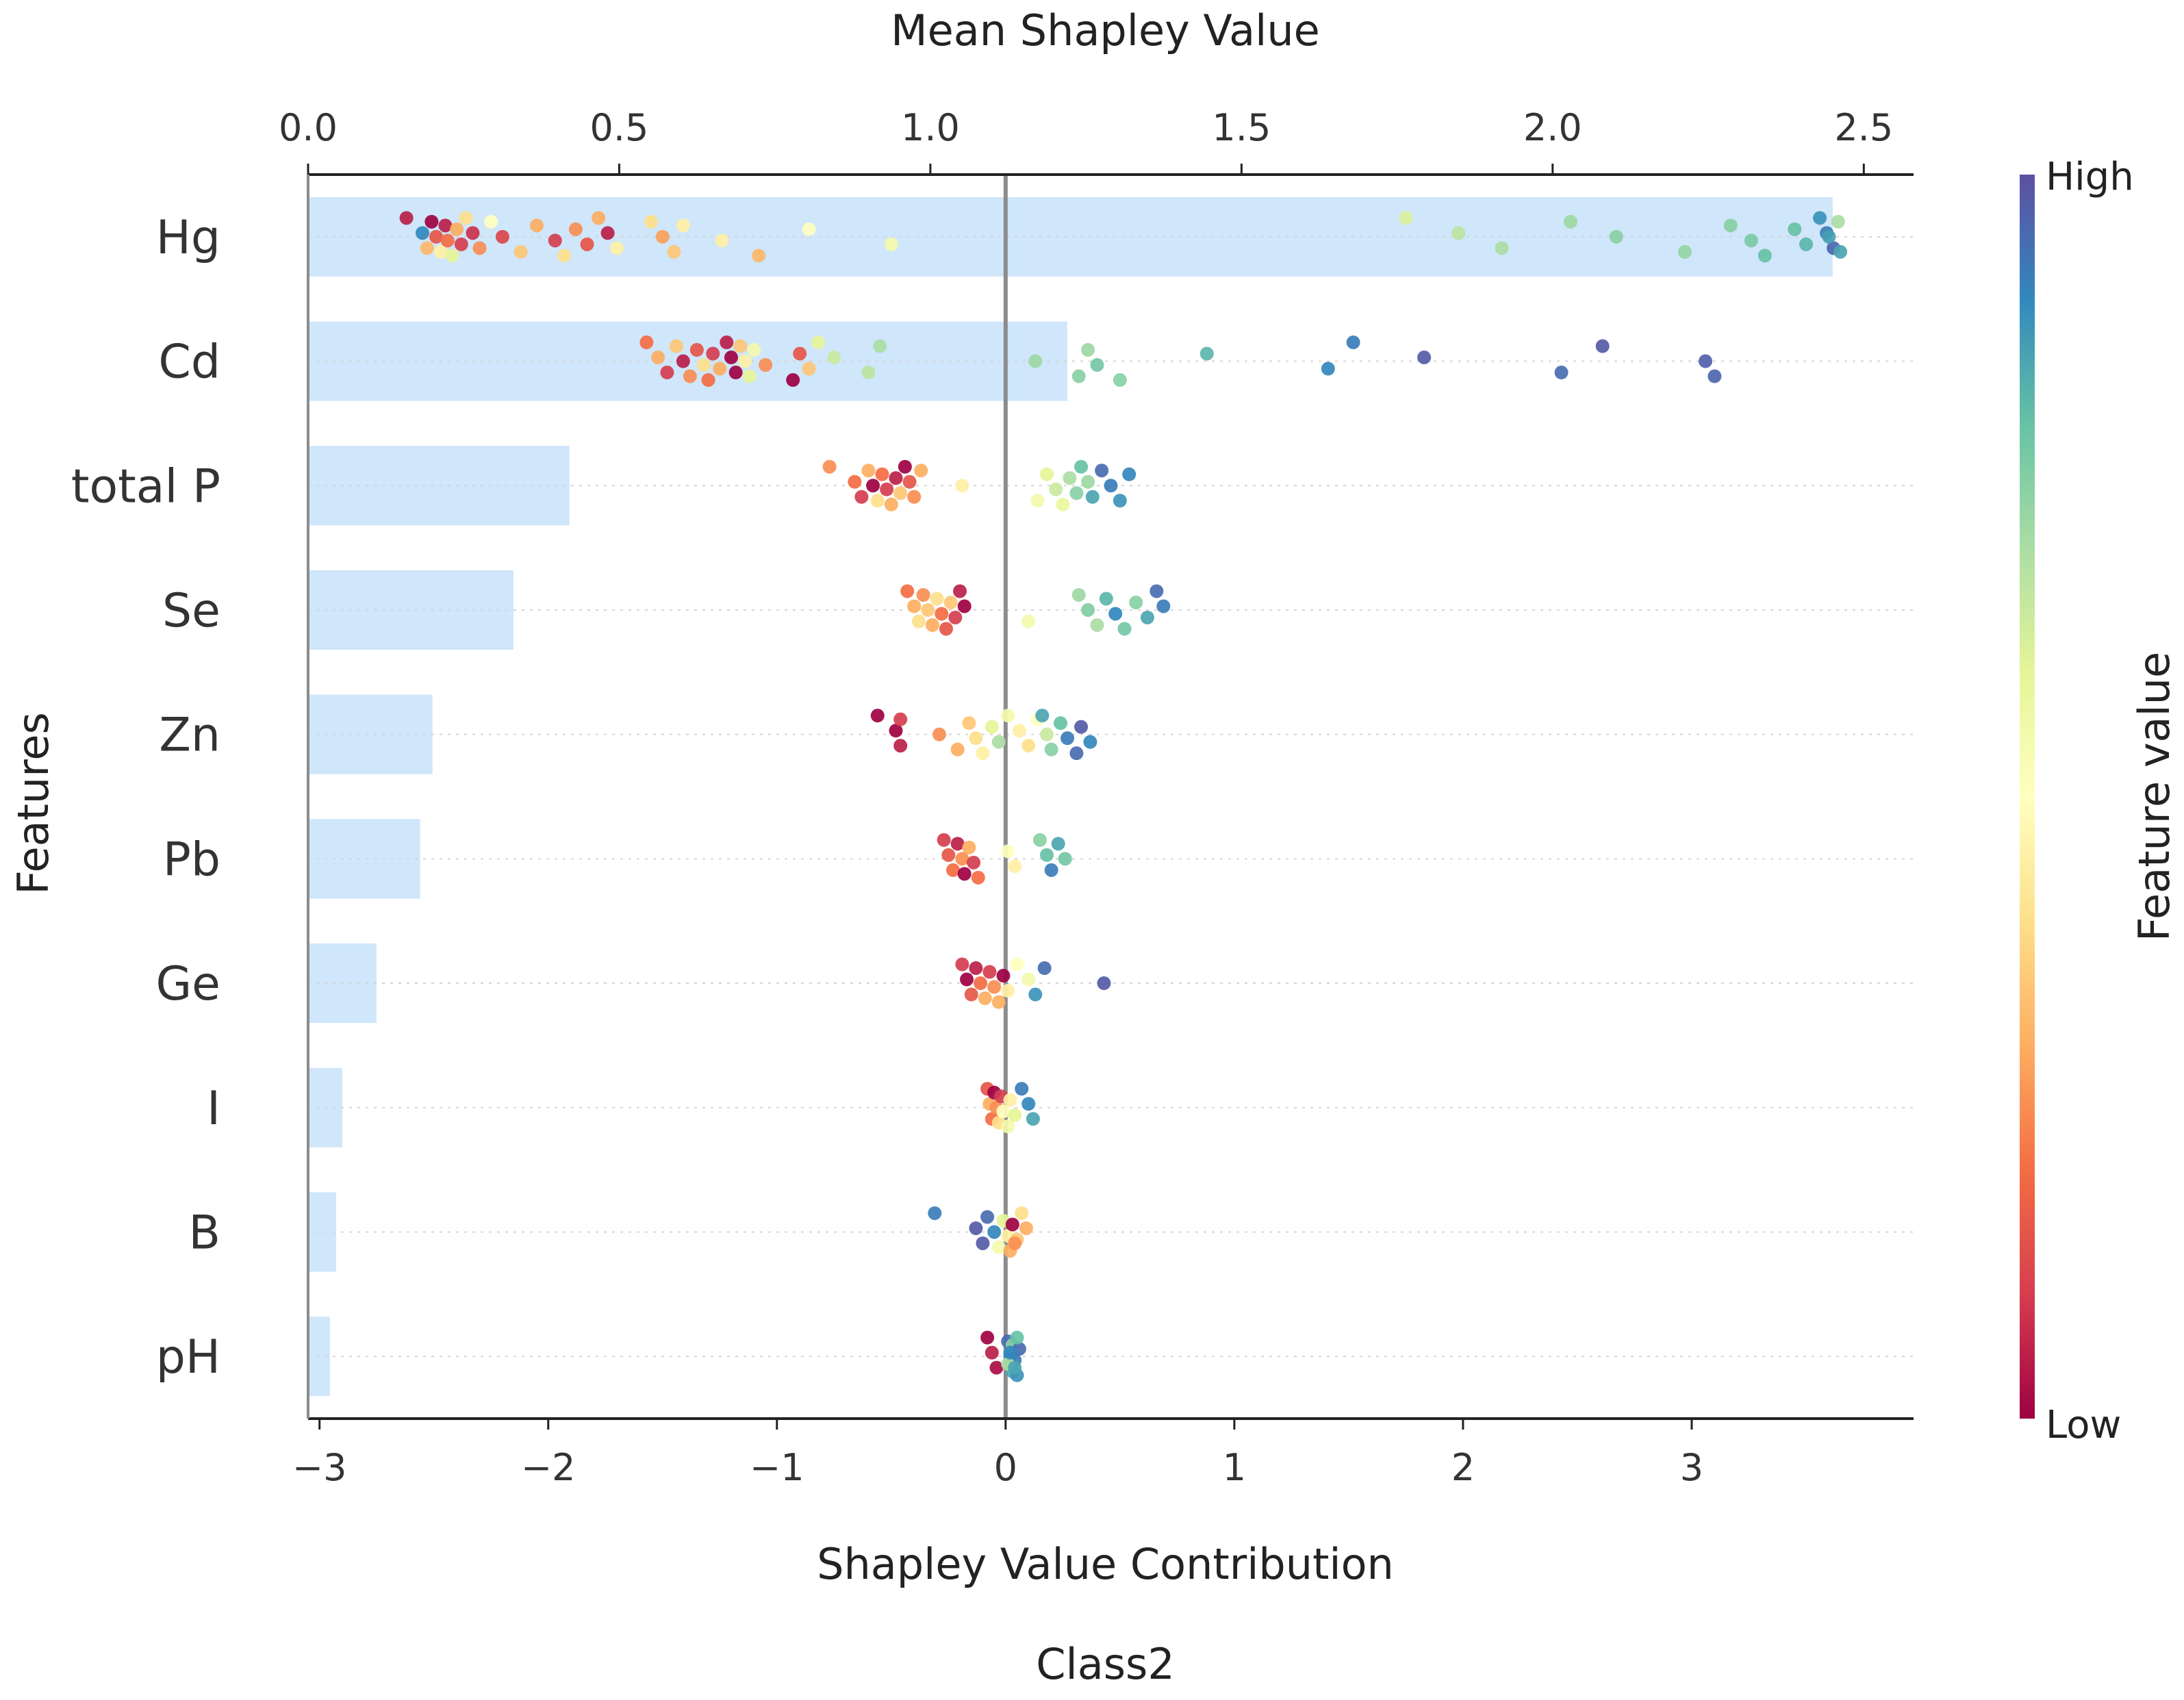 This screenshot has width=2184, height=1700. Describe the element at coordinates (213, 1109) in the screenshot. I see `feature-label: I` at that location.